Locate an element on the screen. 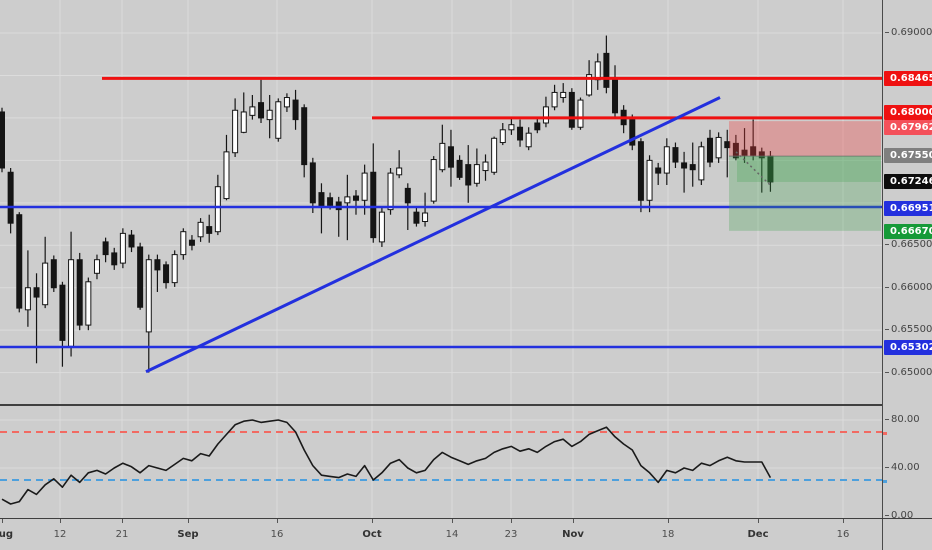  price-tick-label: 0.66500 is located at coordinates (908, 245).